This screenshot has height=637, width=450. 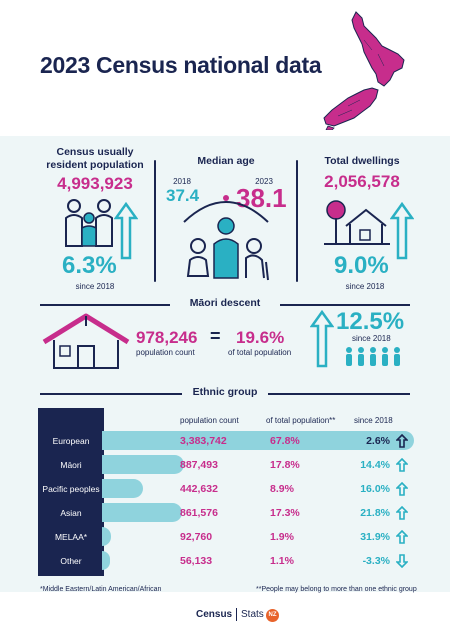 What do you see at coordinates (183, 195) in the screenshot?
I see `median-age-2018-value: 37.4` at bounding box center [183, 195].